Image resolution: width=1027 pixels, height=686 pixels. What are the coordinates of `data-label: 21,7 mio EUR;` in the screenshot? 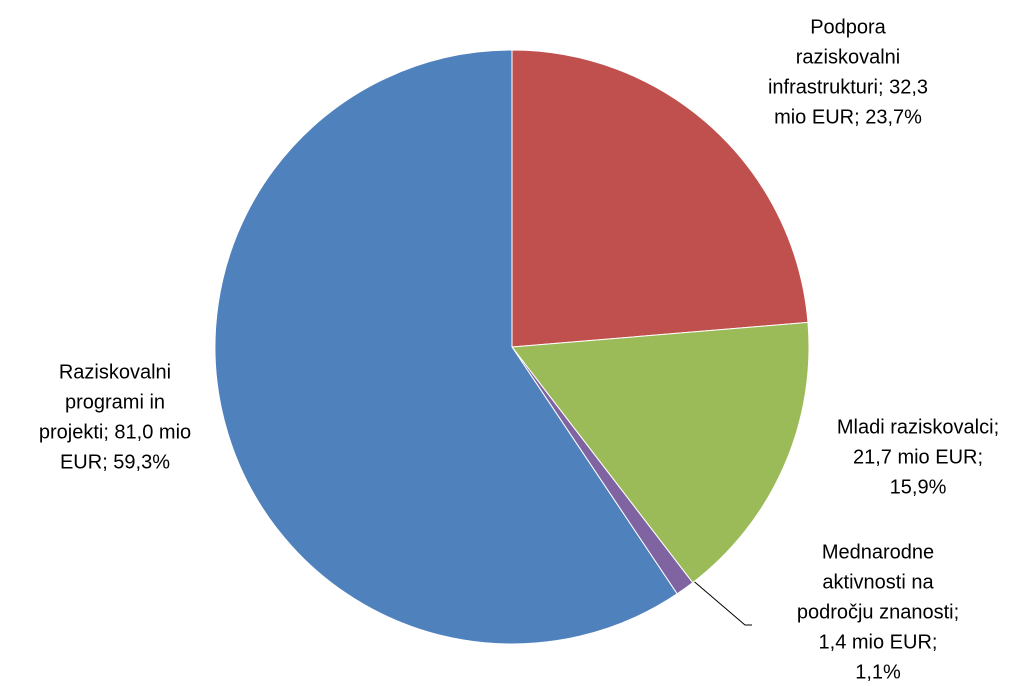 It's located at (918, 457).